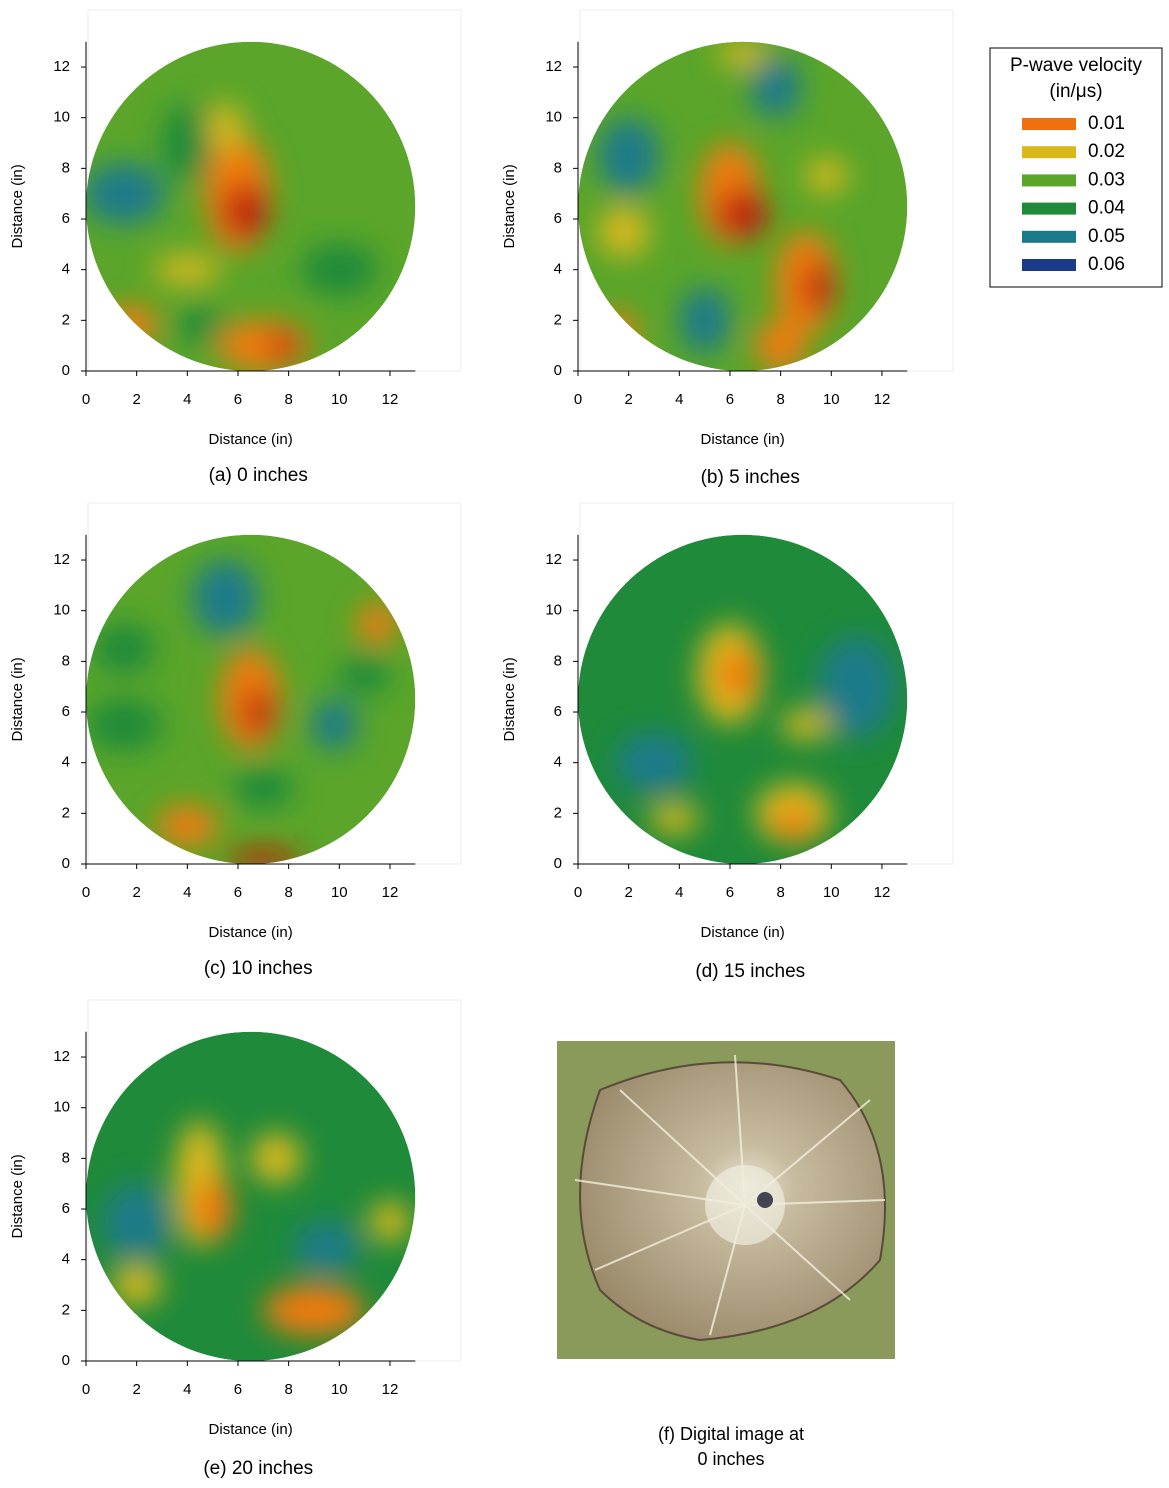 The height and width of the screenshot is (1488, 1169). What do you see at coordinates (750, 477) in the screenshot?
I see `caption: (b) 5 inches` at bounding box center [750, 477].